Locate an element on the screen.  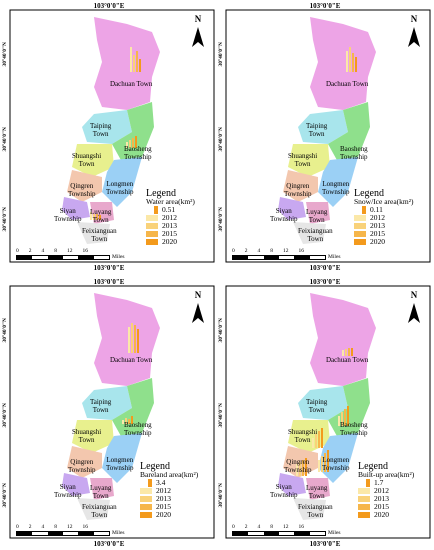
region-siyan is located at coordinates (76, 484).